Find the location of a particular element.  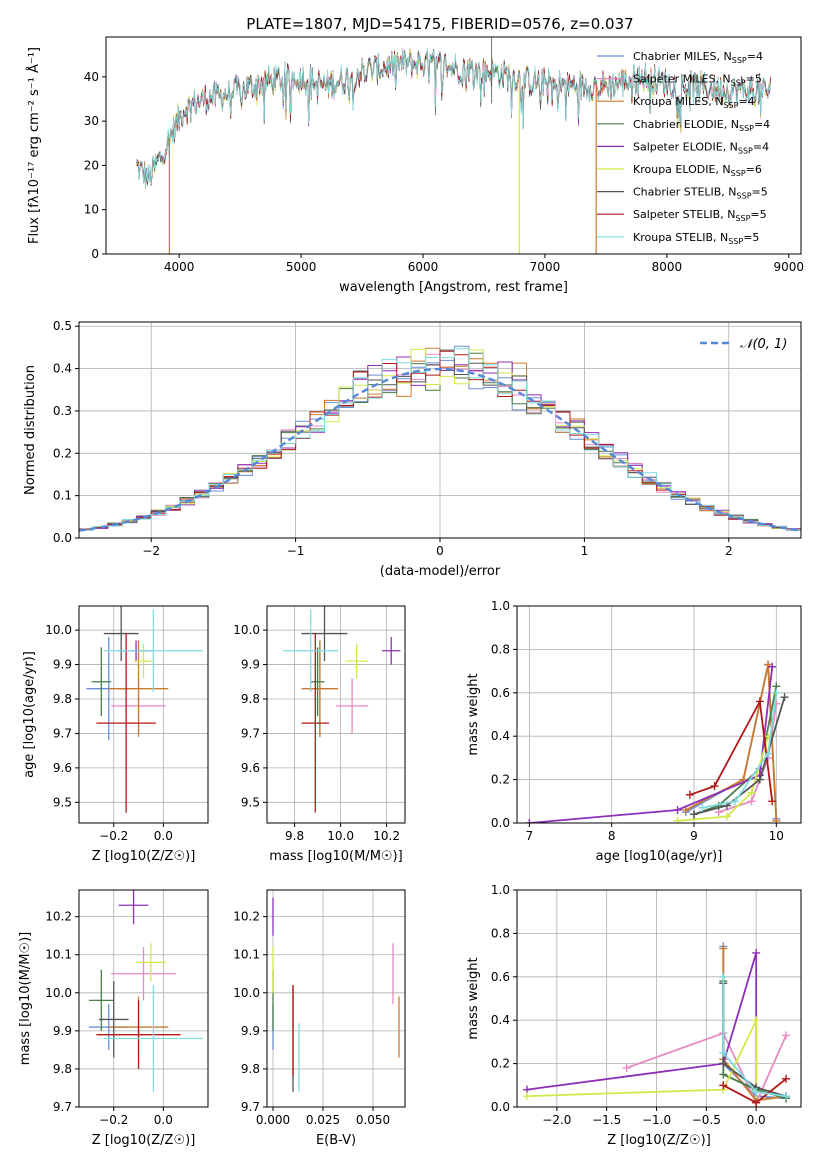

y-tick-label: 9.5 is located at coordinates (62, 802).